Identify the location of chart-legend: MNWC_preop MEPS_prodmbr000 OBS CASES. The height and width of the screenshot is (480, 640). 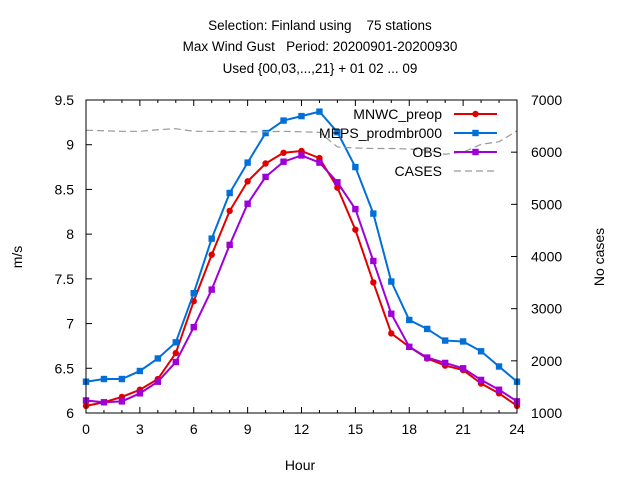
(408, 142).